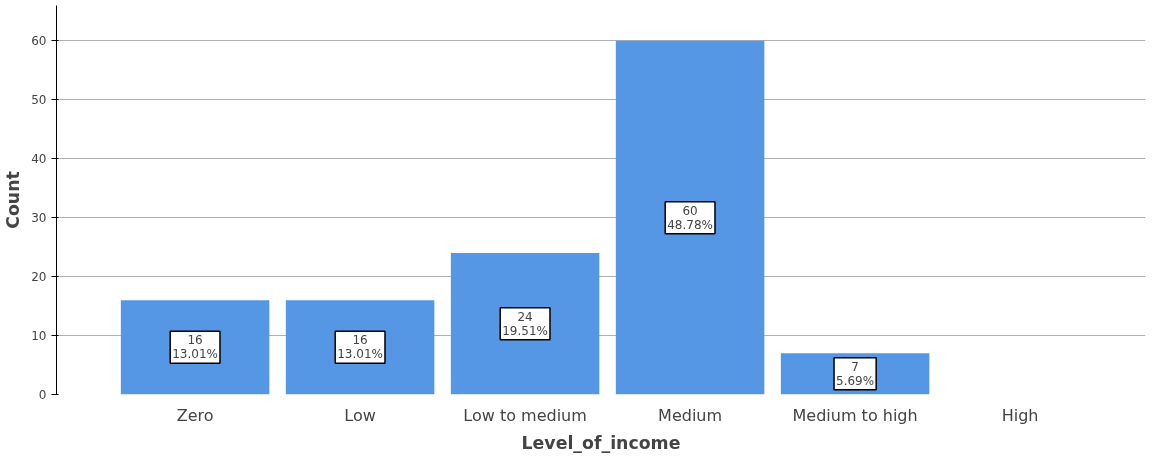  I want to click on x-tick-label: Medium, so click(690, 415).